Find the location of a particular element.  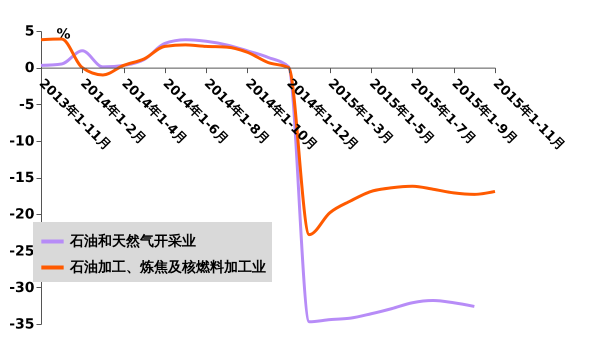

y-tick-label: -10 is located at coordinates (22, 141).